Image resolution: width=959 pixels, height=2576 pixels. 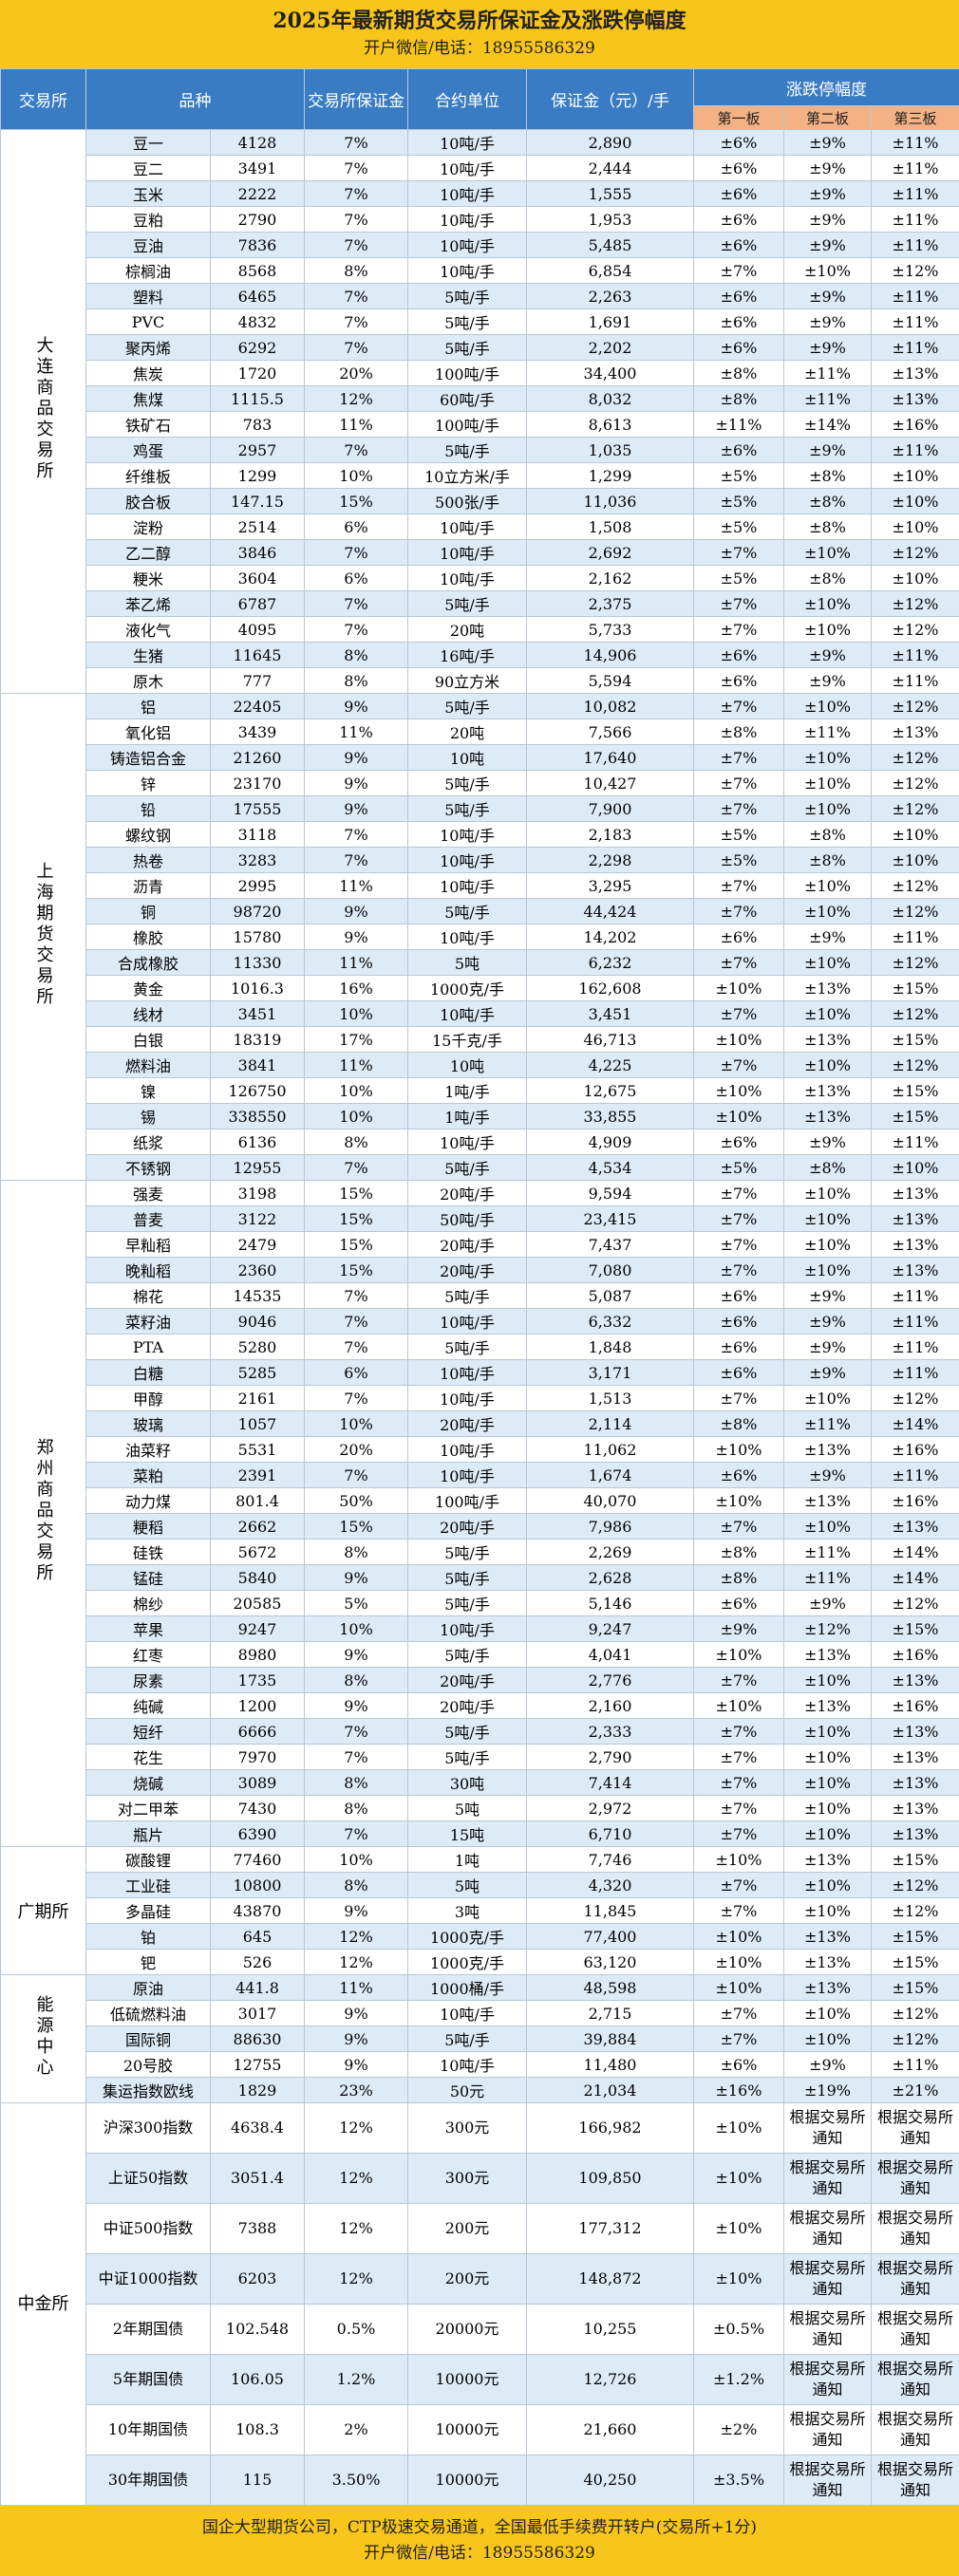 What do you see at coordinates (257, 1142) in the screenshot?
I see `cell: 6136` at bounding box center [257, 1142].